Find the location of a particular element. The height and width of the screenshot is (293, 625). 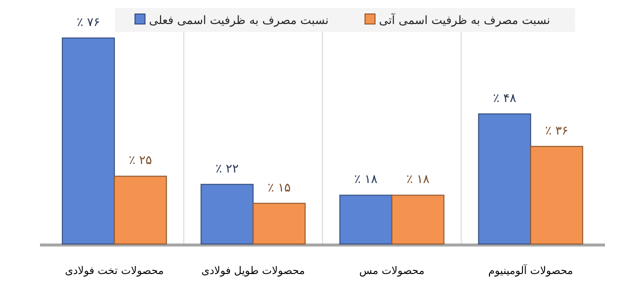

data-label: ٪ ۳۶ is located at coordinates (556, 130).